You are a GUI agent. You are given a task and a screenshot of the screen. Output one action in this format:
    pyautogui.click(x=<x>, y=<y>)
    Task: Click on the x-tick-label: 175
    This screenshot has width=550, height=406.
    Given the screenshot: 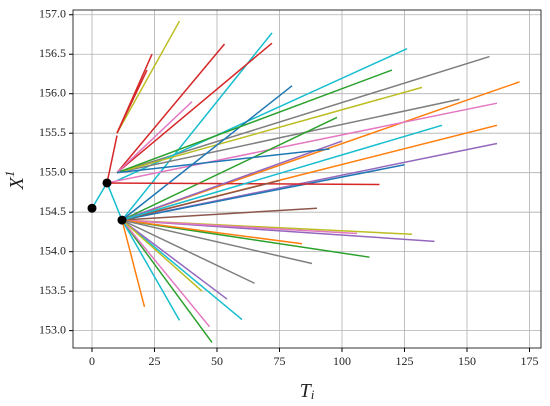 What is the action you would take?
    pyautogui.click(x=530, y=361)
    